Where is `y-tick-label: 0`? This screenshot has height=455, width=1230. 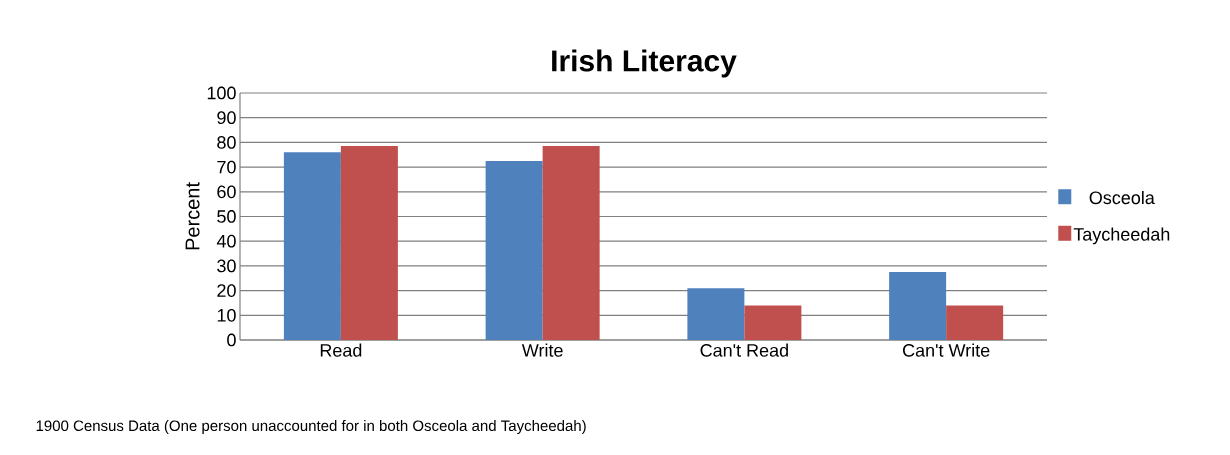
y-tick-label: 0 is located at coordinates (231, 340).